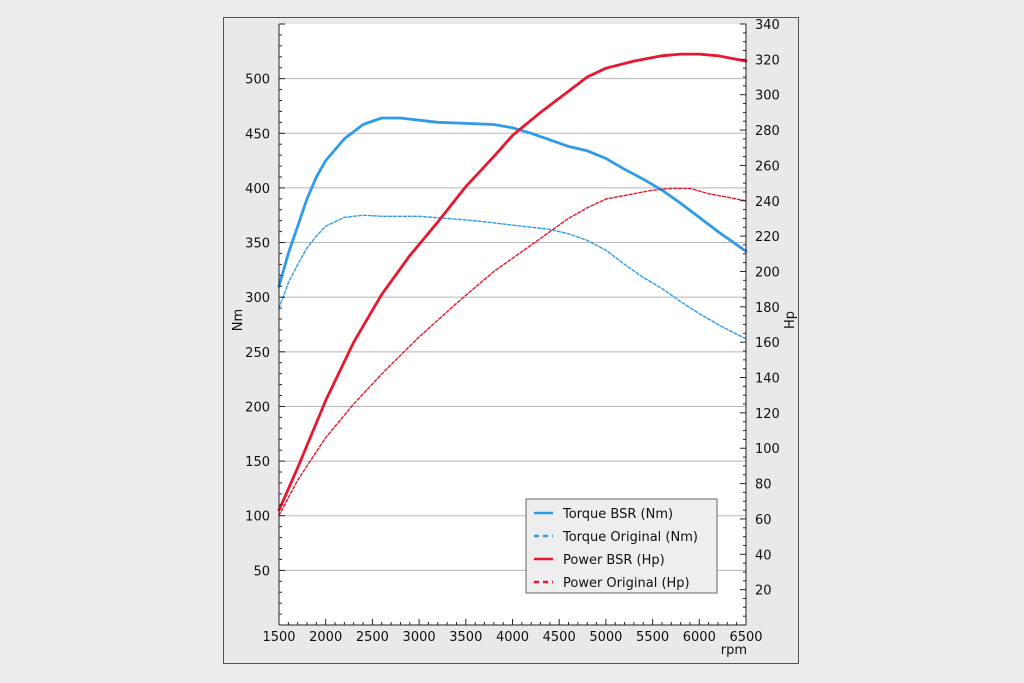 The image size is (1024, 683). What do you see at coordinates (559, 637) in the screenshot?
I see `x-tick-label: 4500` at bounding box center [559, 637].